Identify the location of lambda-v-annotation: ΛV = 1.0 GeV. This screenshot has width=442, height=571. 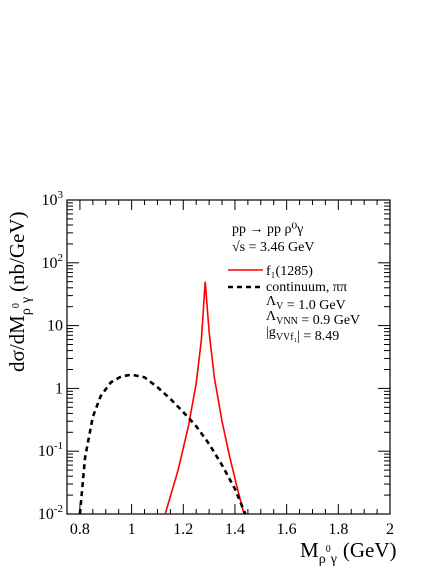
(306, 303).